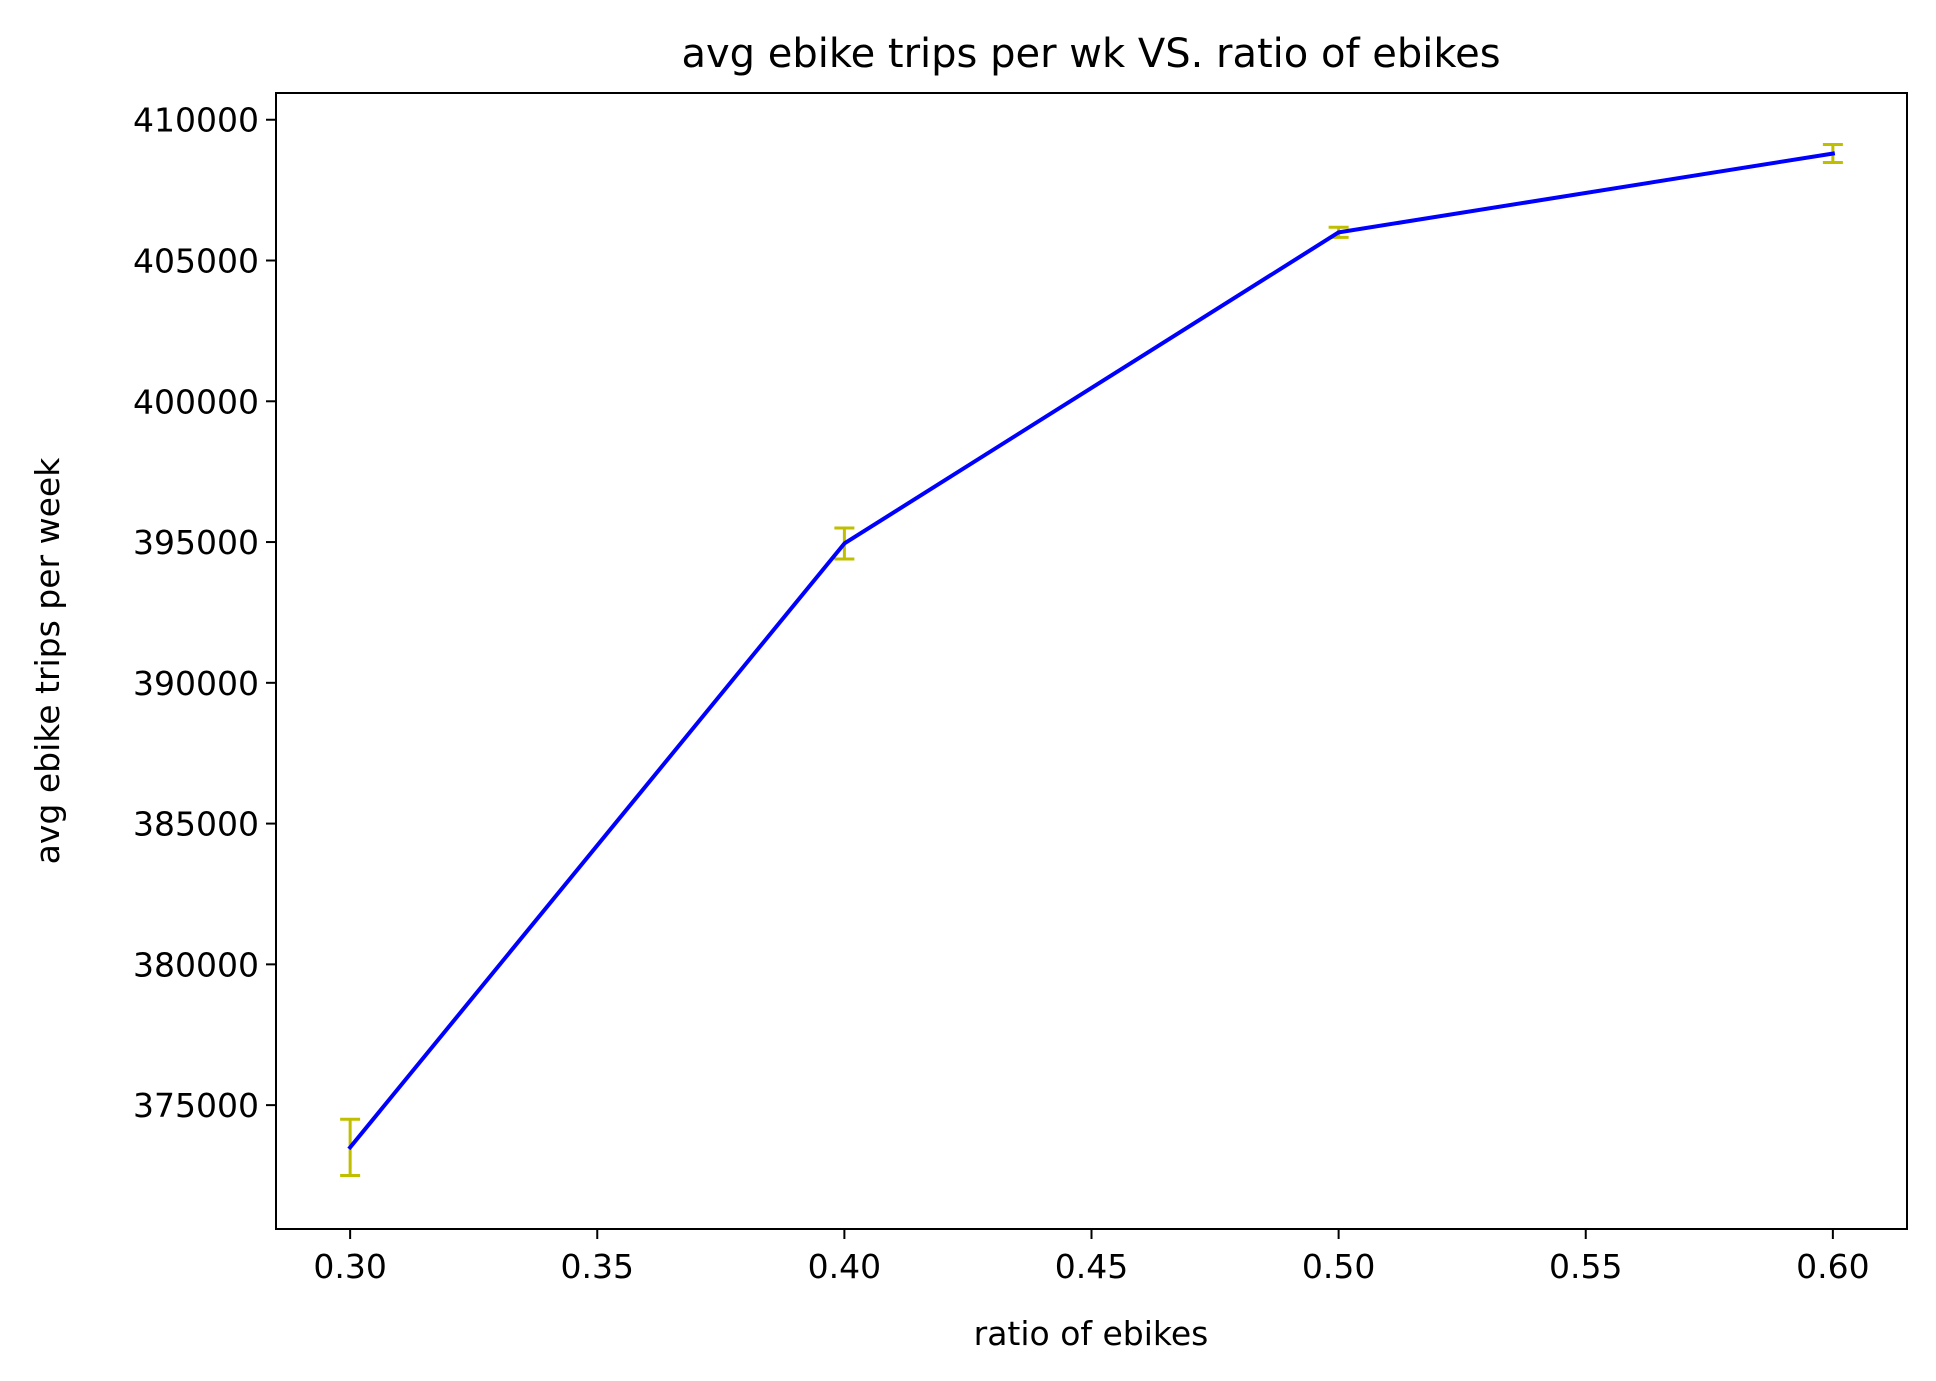  What do you see at coordinates (196, 261) in the screenshot?
I see `y-tick-label: 405000` at bounding box center [196, 261].